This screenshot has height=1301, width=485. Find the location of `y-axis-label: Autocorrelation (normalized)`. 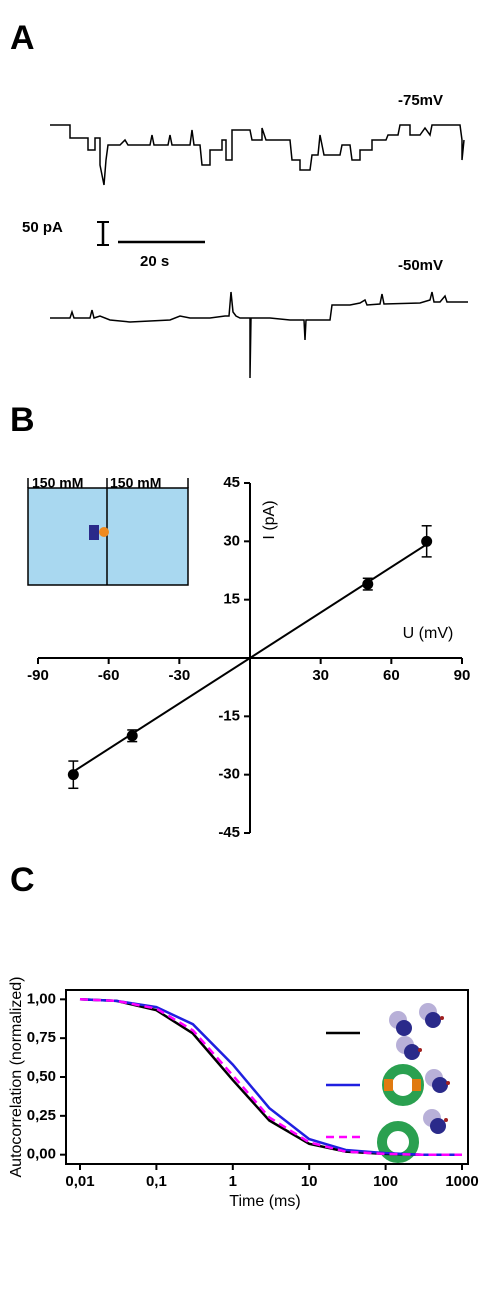

y-axis-label: Autocorrelation (normalized) is located at coordinates (16, 1077).